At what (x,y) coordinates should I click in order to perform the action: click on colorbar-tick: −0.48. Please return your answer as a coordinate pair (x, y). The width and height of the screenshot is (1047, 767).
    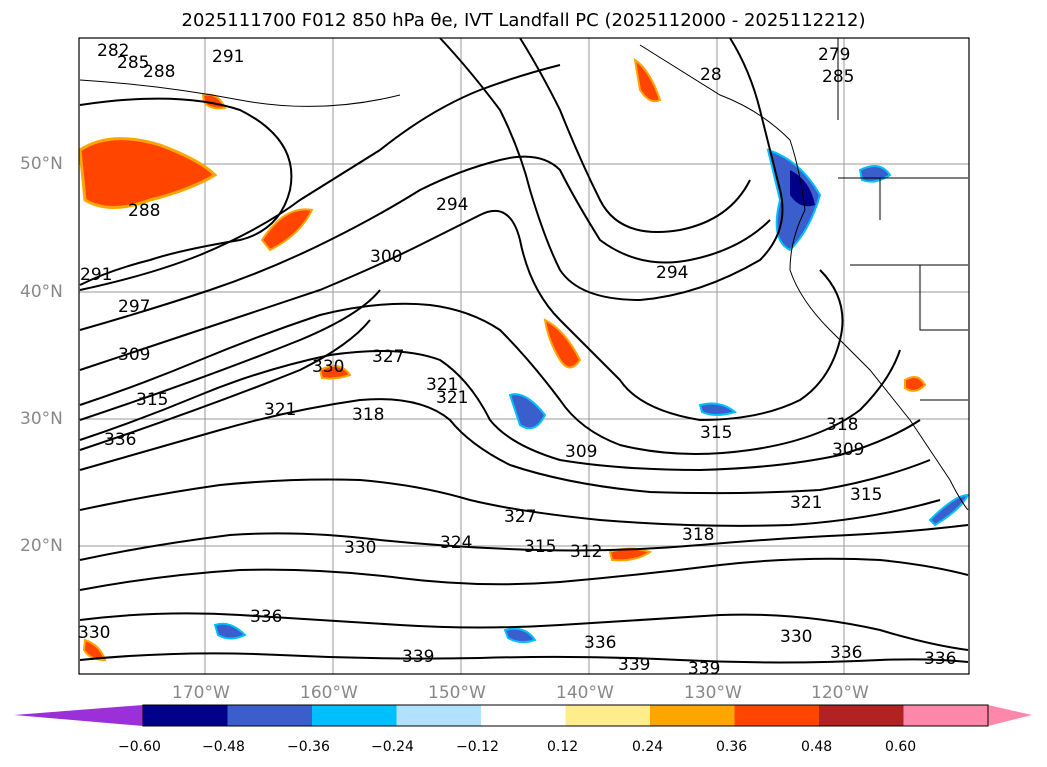
    Looking at the image, I should click on (223, 747).